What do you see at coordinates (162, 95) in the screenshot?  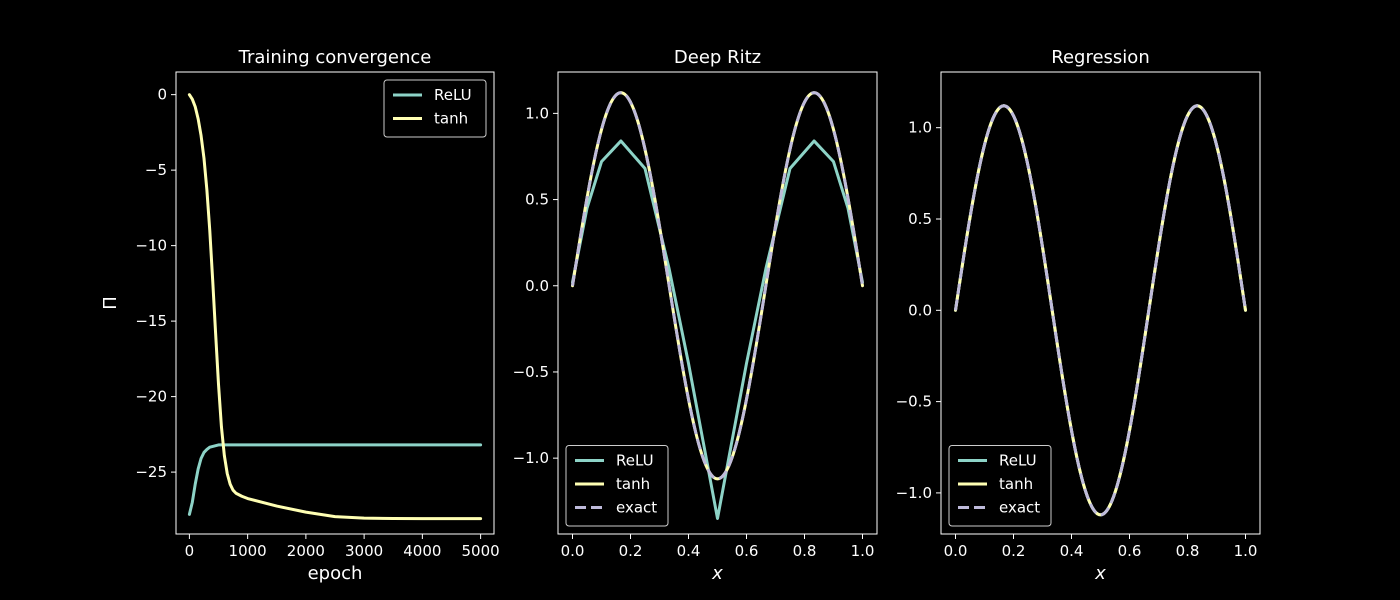 I see `y-tick-label: 0` at bounding box center [162, 95].